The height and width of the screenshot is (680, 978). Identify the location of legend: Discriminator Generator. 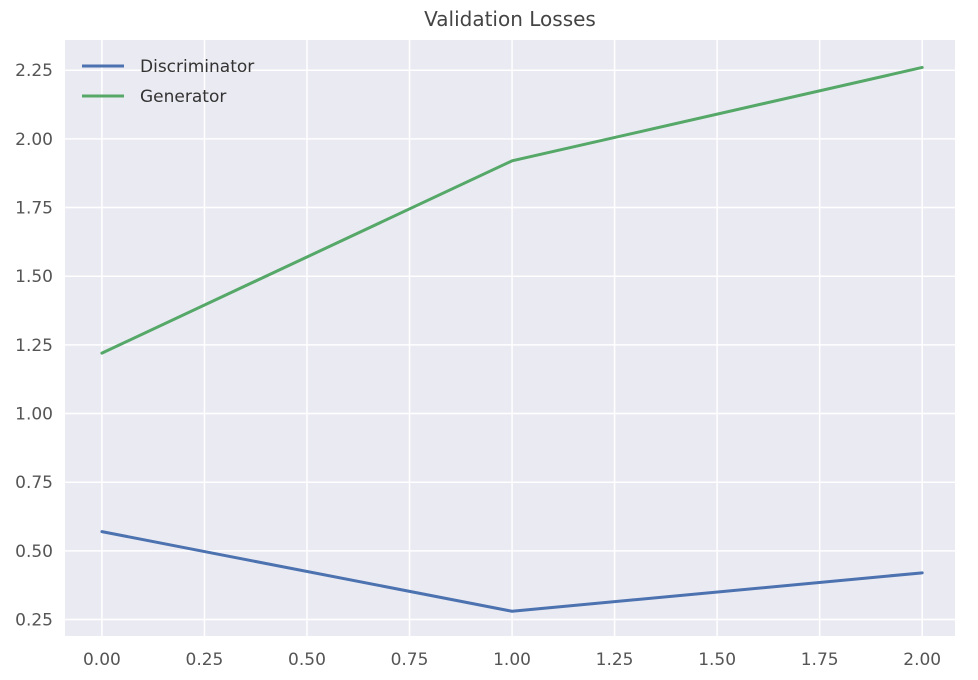
(168, 82).